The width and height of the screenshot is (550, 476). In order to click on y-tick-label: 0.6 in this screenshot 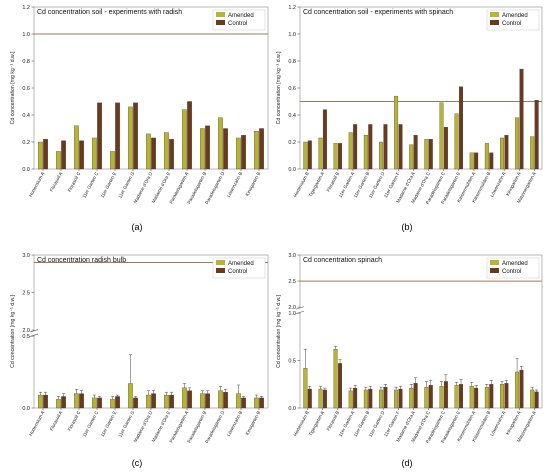, I will do `click(26, 89)`.